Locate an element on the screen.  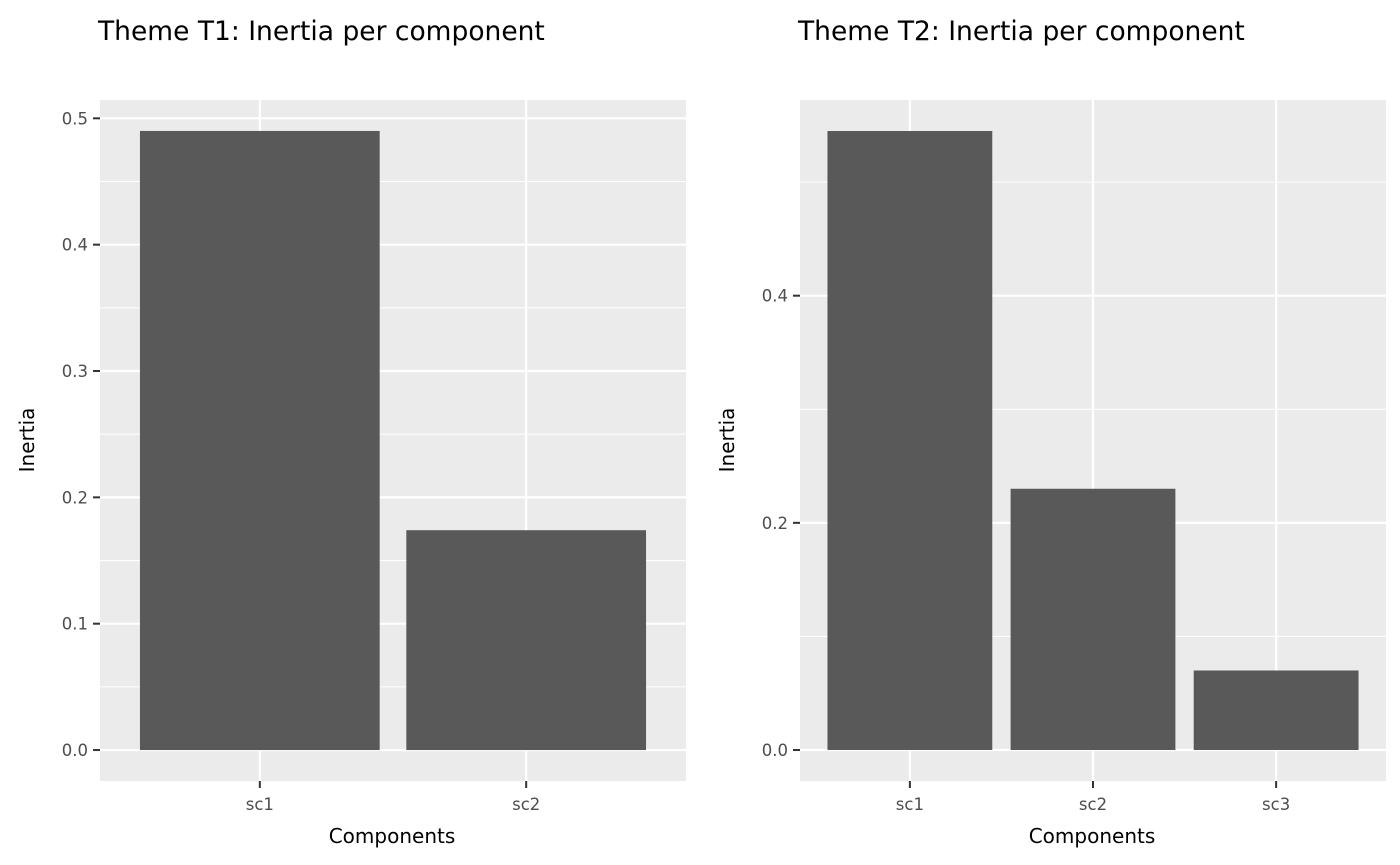
x-axis-ticks-t1: sc1 sc2 is located at coordinates (393, 797).